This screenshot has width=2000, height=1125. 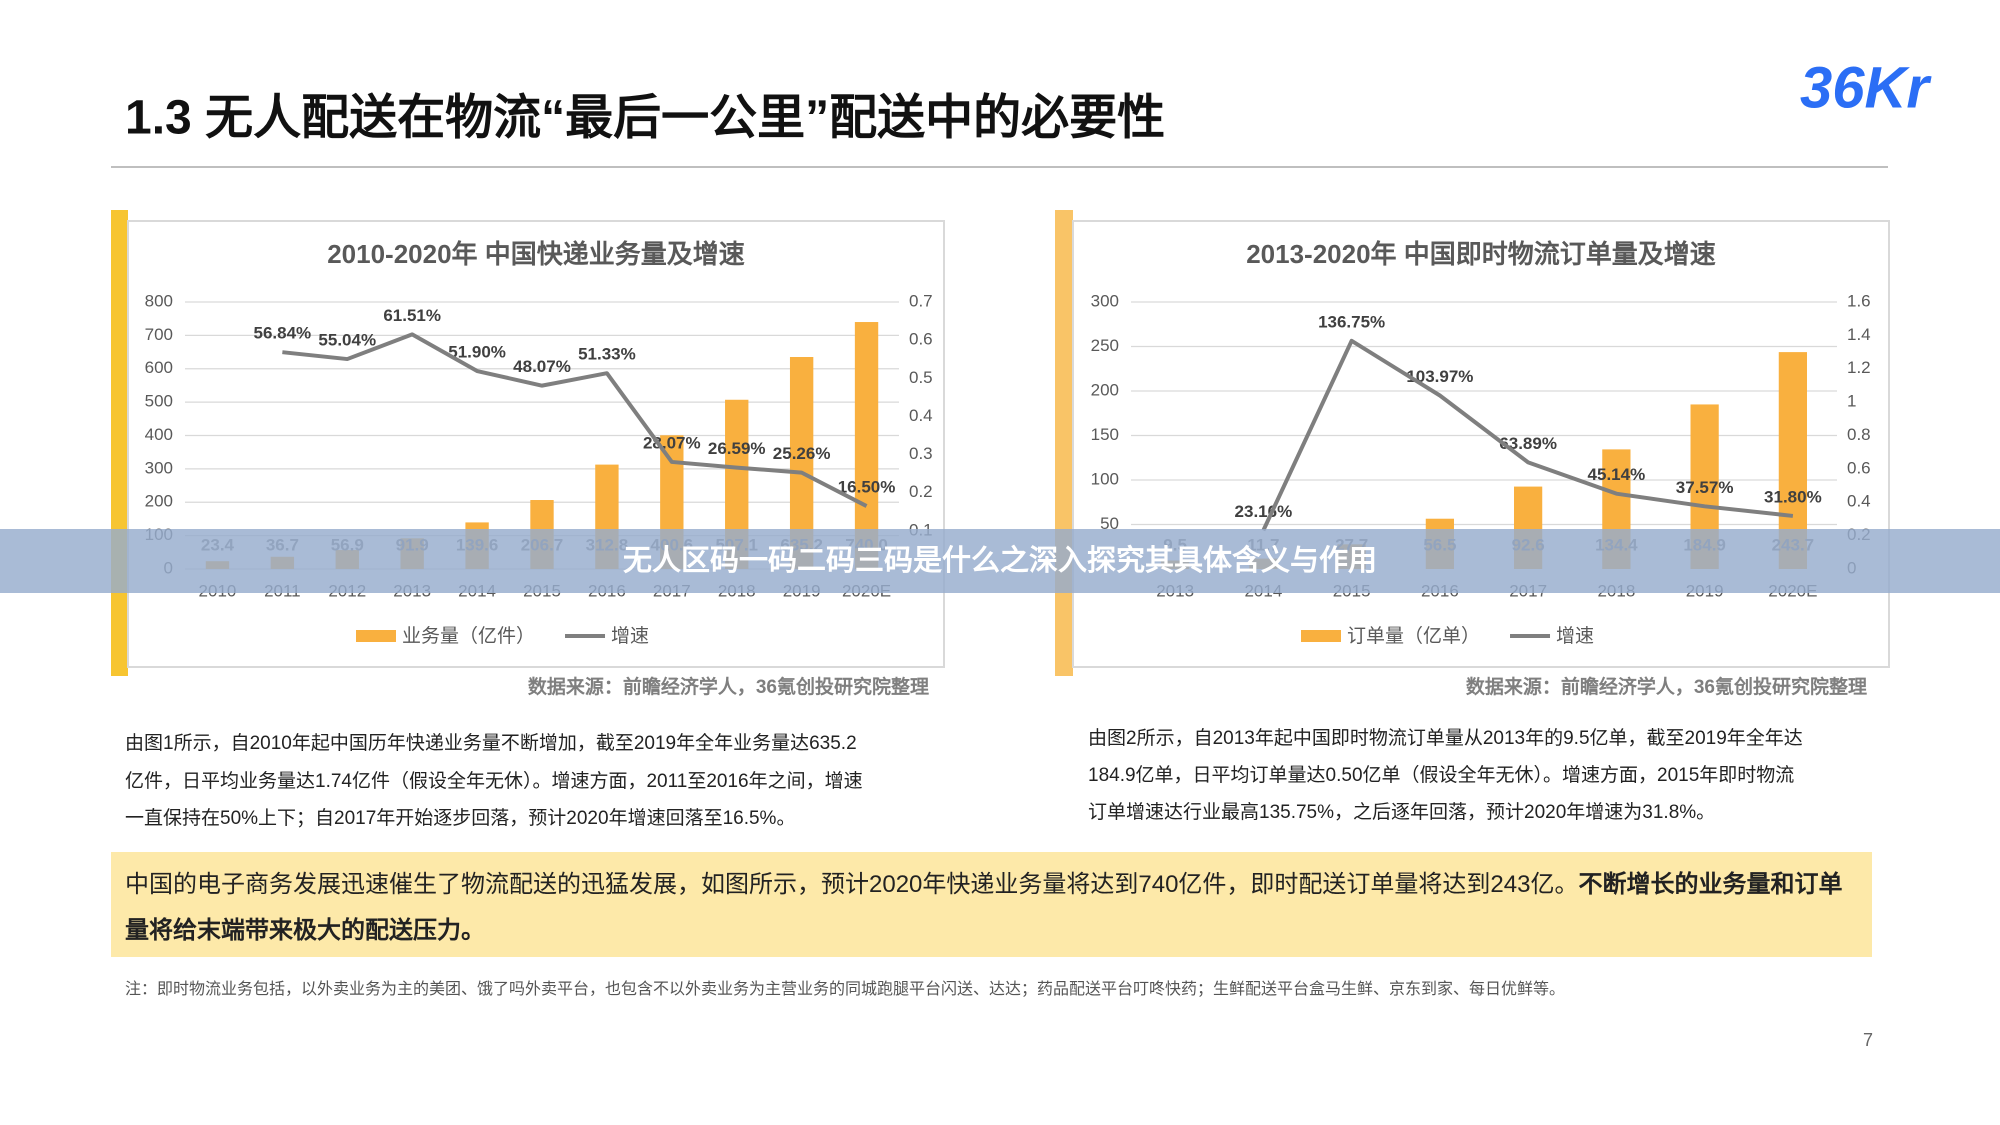 What do you see at coordinates (1105, 478) in the screenshot?
I see `y-tick-label: 100` at bounding box center [1105, 478].